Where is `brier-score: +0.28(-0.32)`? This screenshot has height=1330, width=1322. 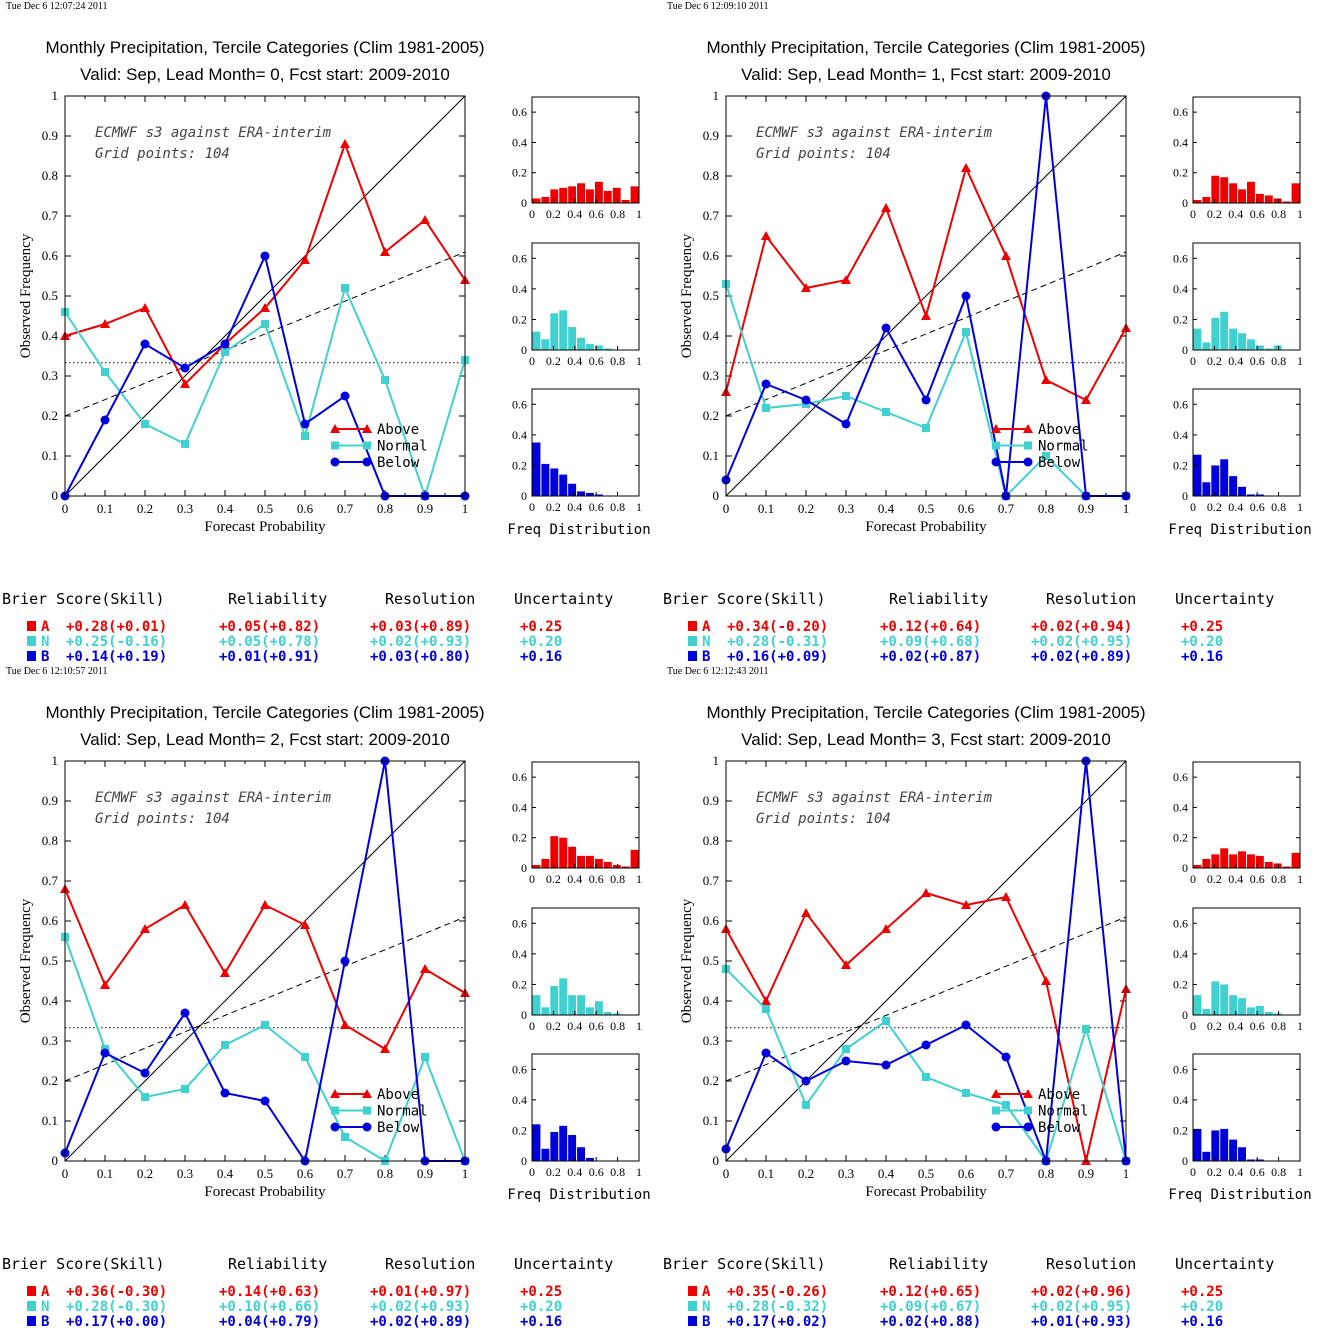 brier-score: +0.28(-0.32) is located at coordinates (777, 1307).